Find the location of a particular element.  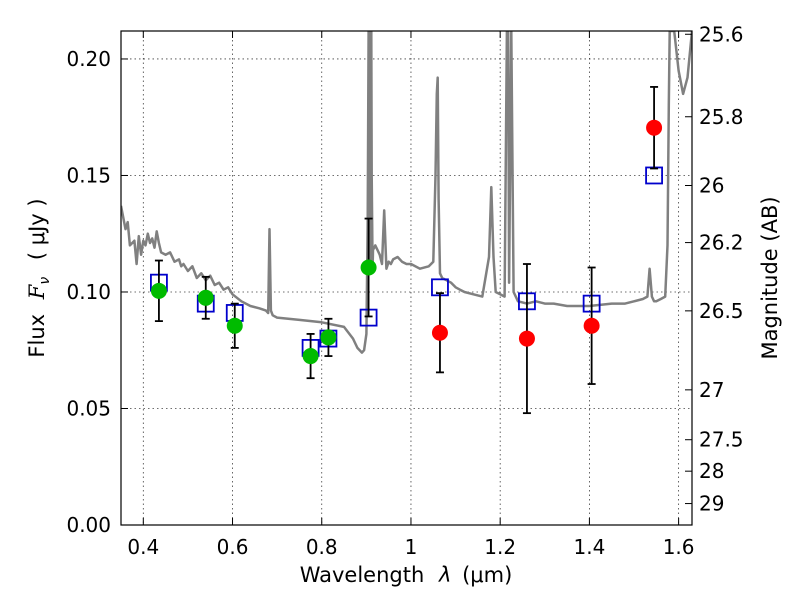

y-tick-label: 0.05 is located at coordinates (88, 408).